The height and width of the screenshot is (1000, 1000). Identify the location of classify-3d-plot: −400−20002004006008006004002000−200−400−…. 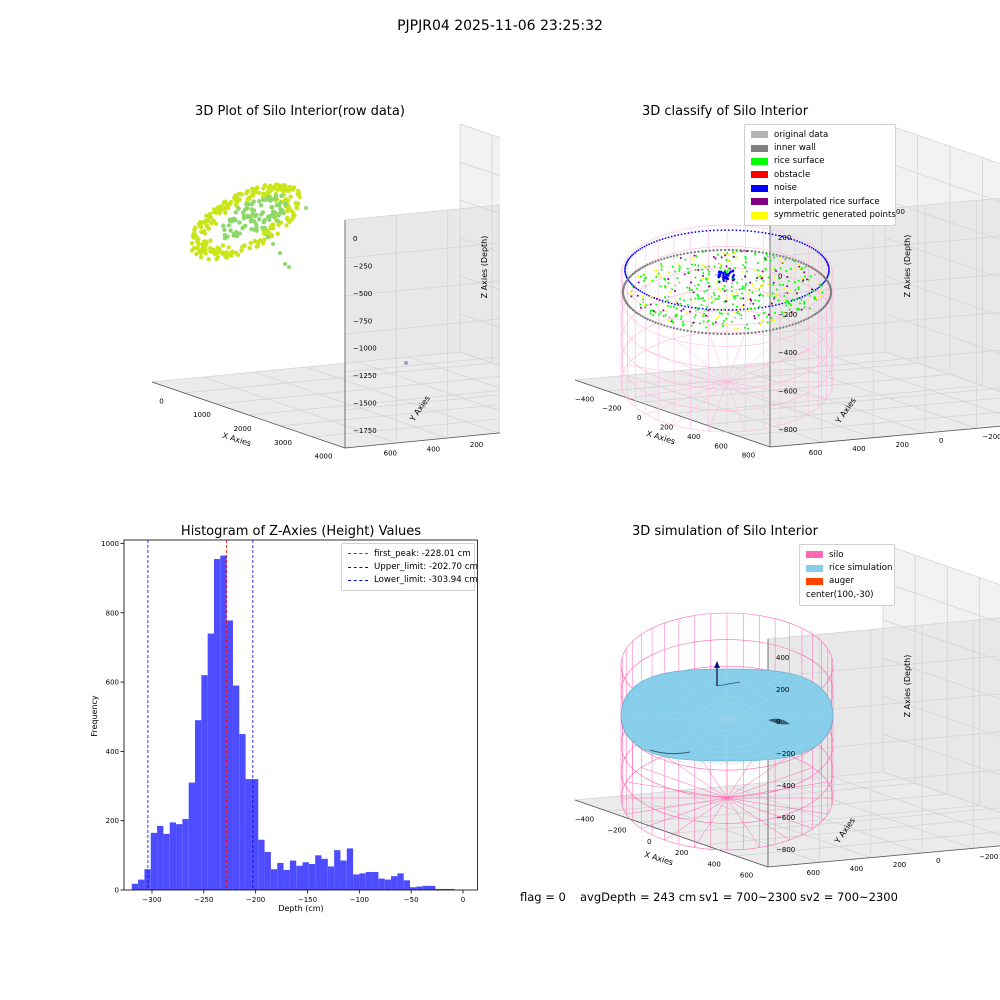
(787, 291).